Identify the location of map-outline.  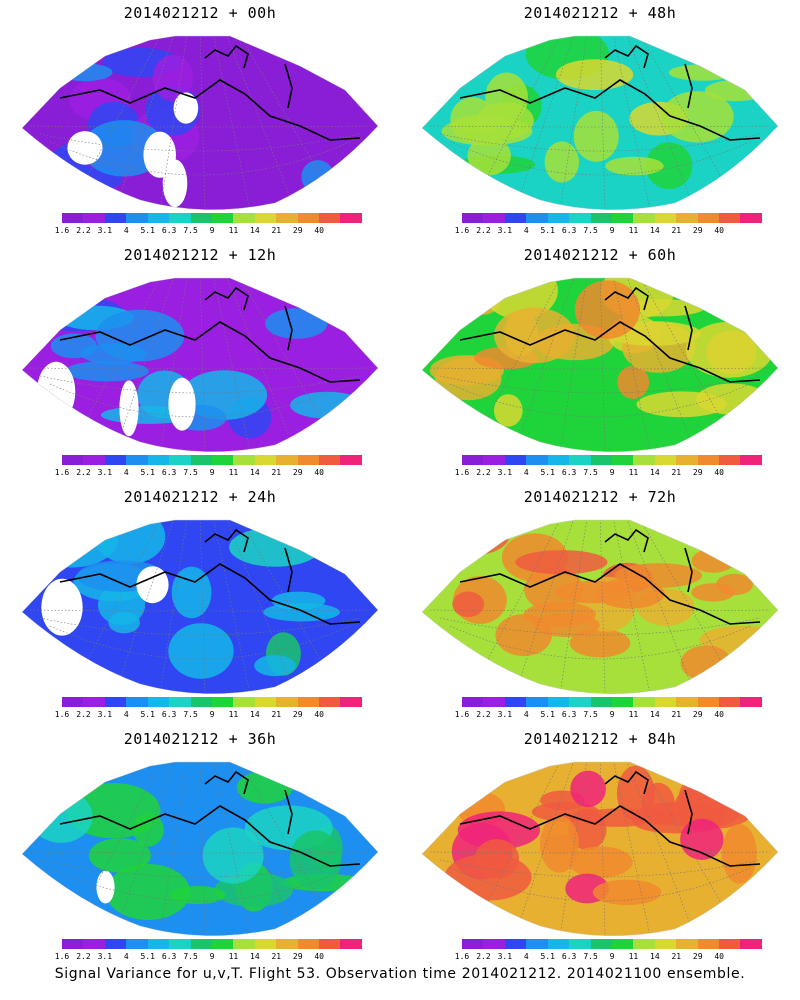
(200, 606).